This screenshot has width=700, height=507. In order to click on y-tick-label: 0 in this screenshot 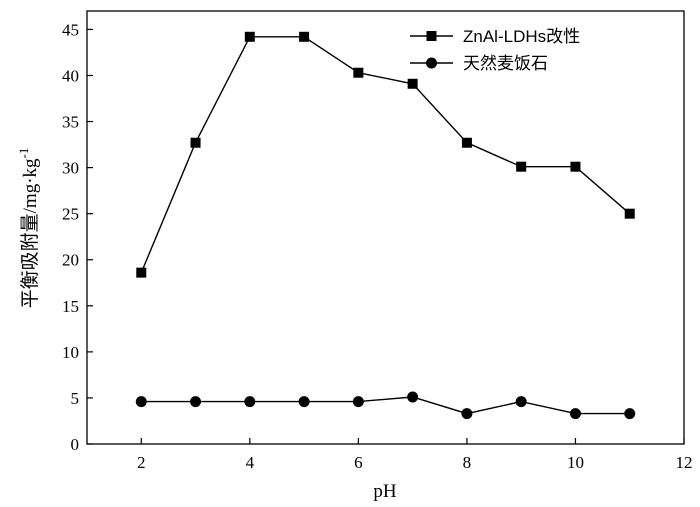, I will do `click(75, 444)`.